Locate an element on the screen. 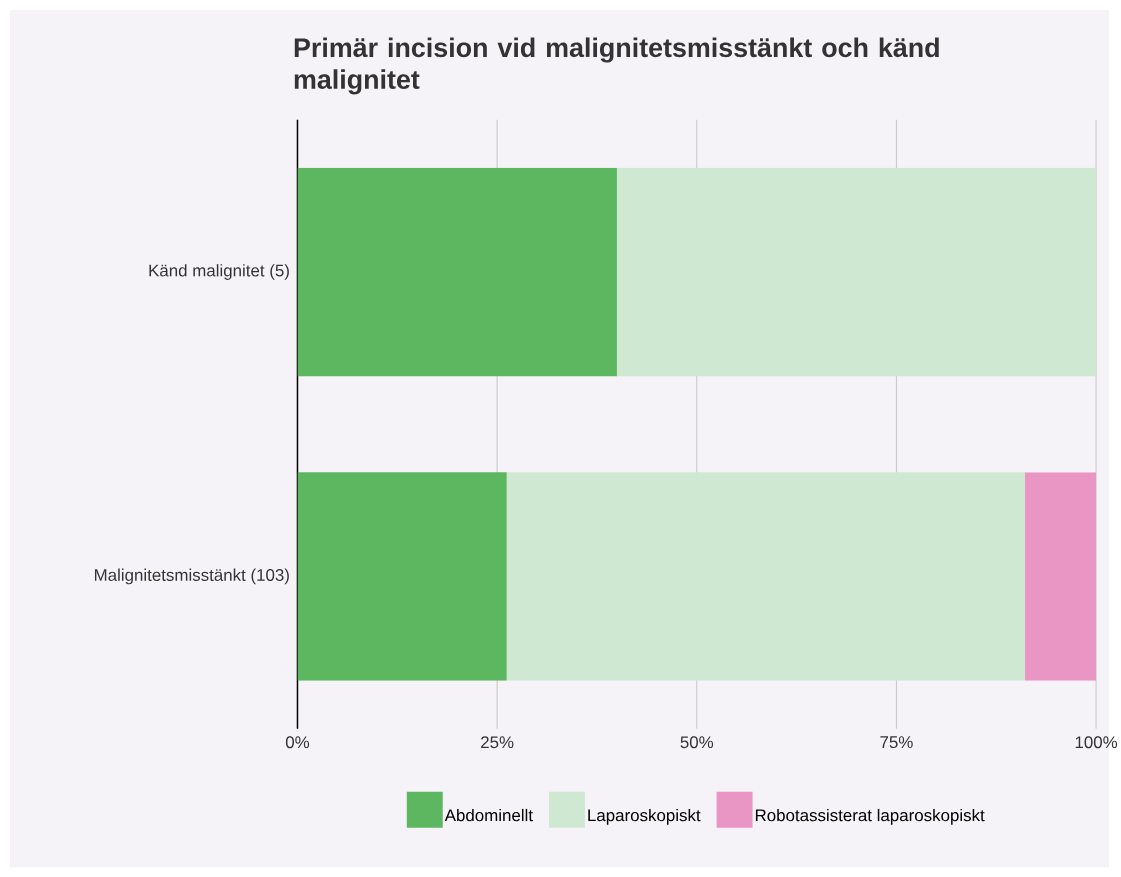  x-tick-label: 50% is located at coordinates (697, 741).